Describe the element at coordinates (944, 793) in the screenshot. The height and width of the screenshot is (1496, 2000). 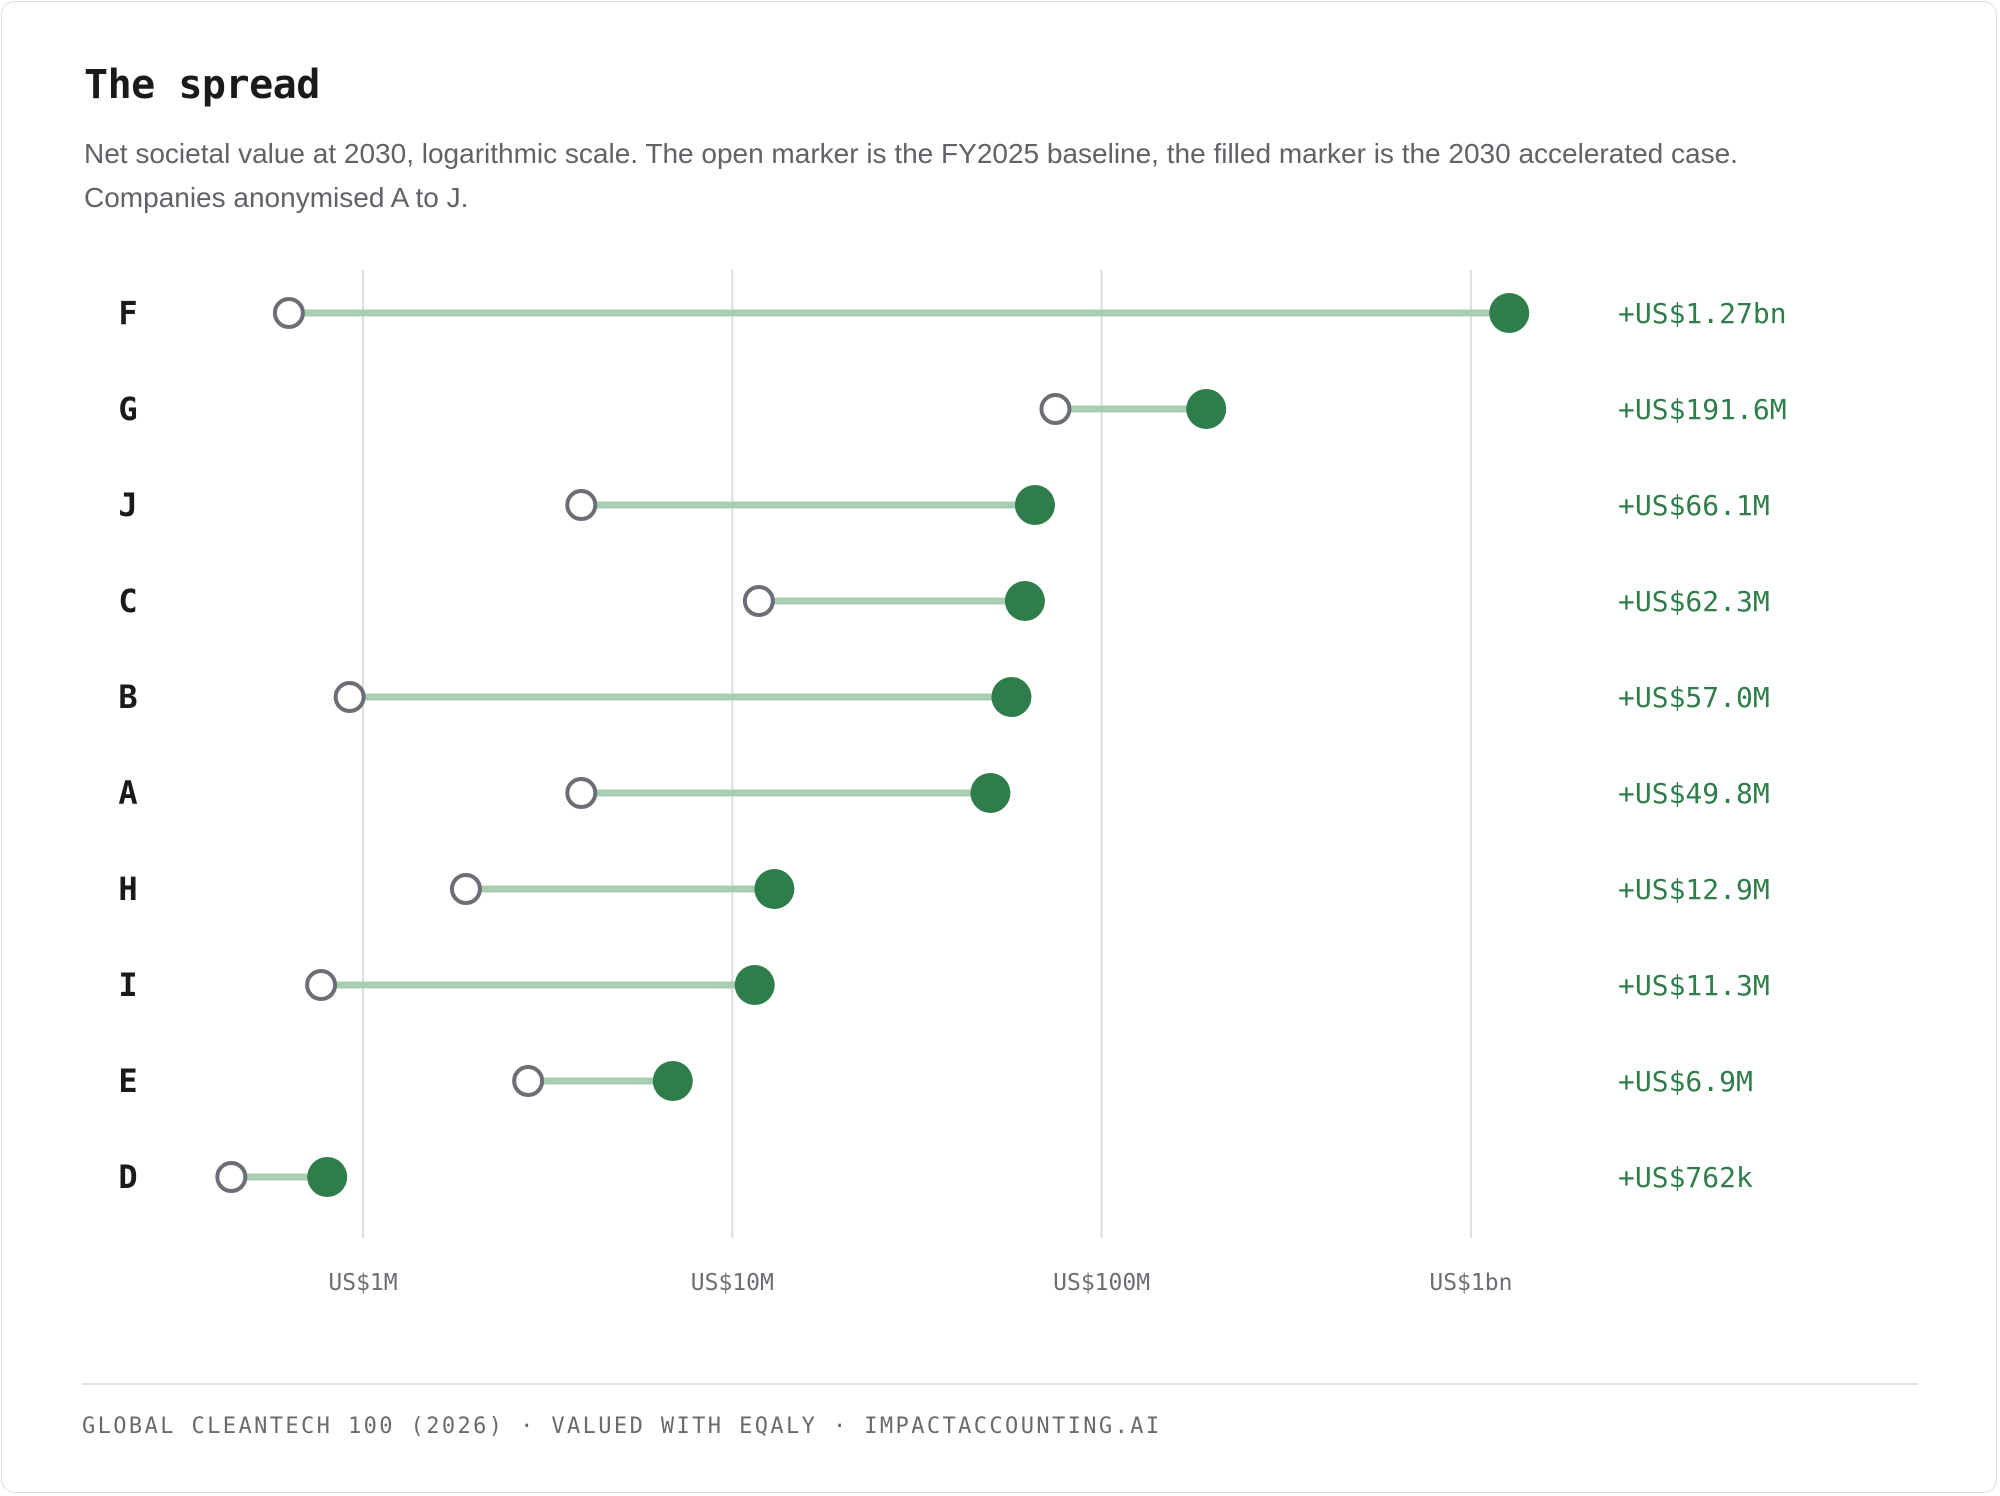
I see `row-a: A +US$49.8M` at that location.